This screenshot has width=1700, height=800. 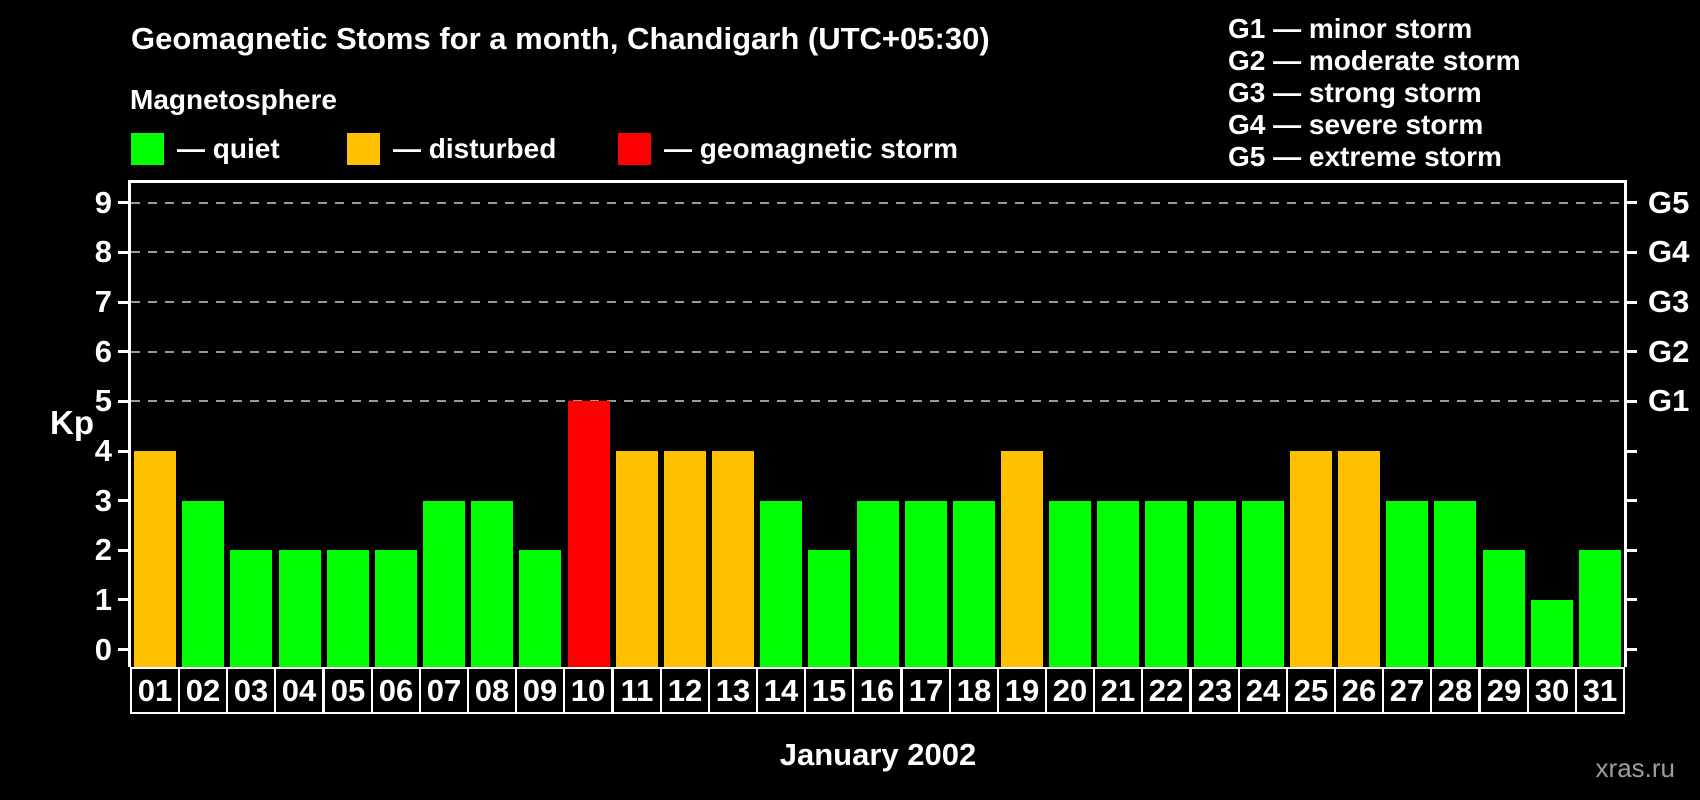 What do you see at coordinates (103, 649) in the screenshot?
I see `y-tick-label-0: 0` at bounding box center [103, 649].